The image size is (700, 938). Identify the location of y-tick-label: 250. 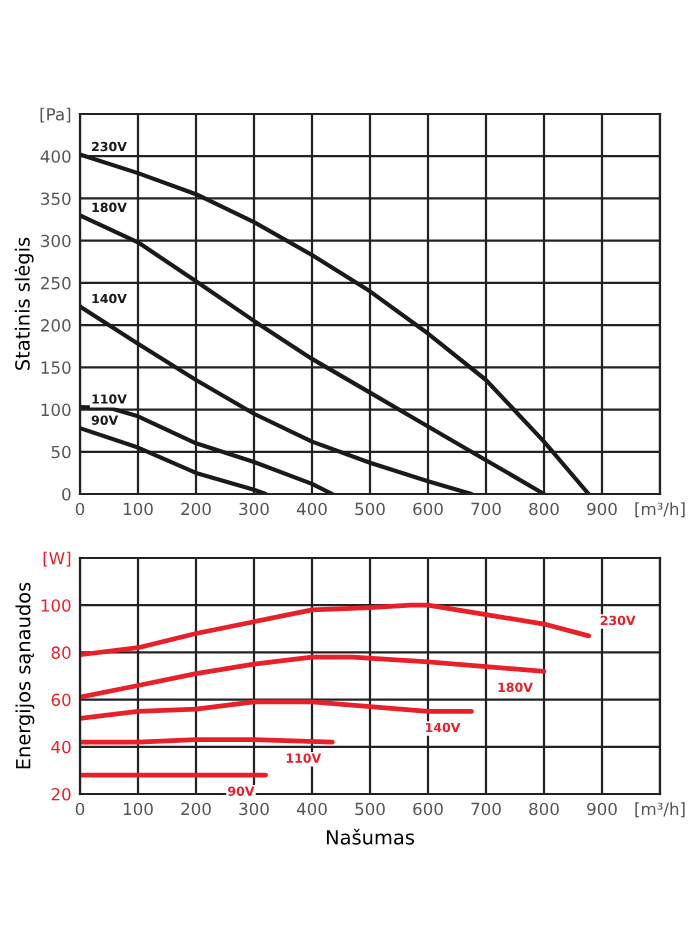
(56, 283).